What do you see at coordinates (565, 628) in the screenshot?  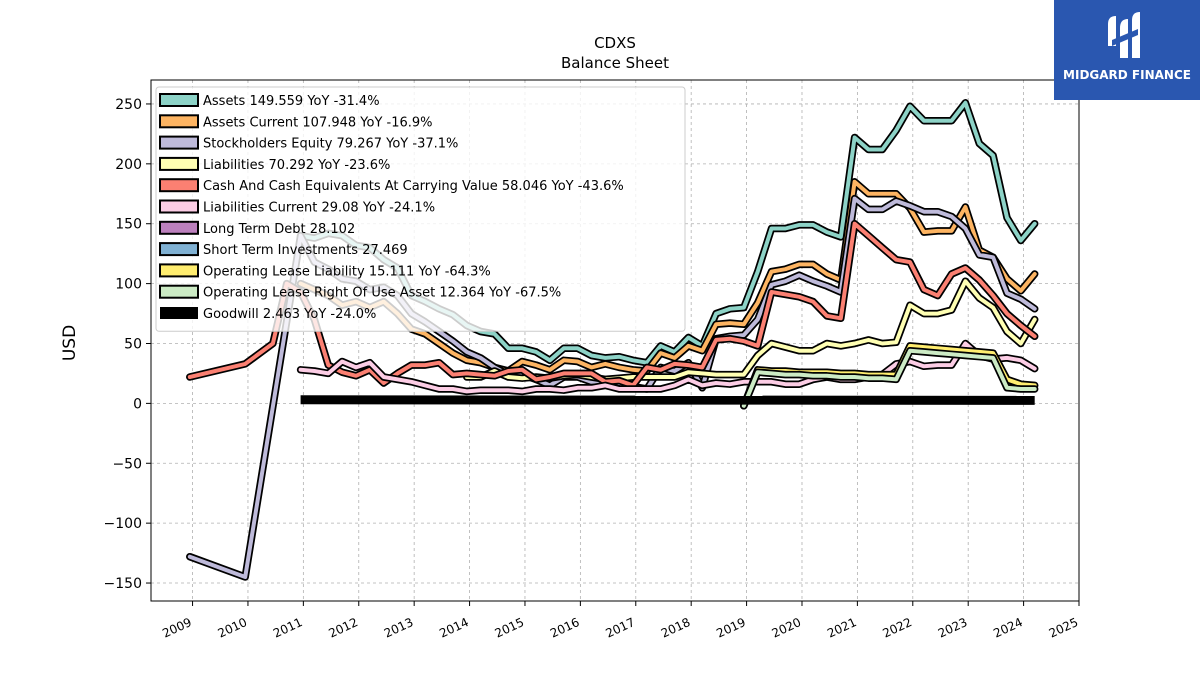 I see `x-tick-label: 2016` at bounding box center [565, 628].